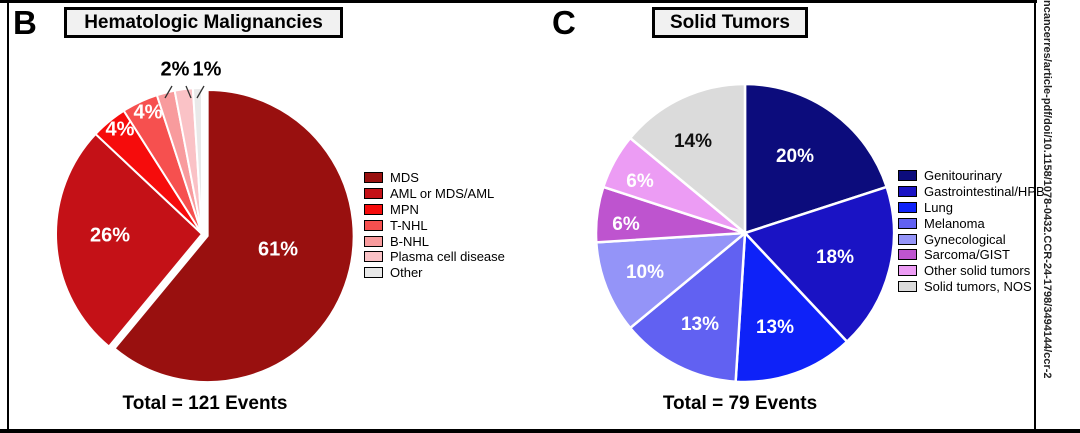 The width and height of the screenshot is (1080, 433). I want to click on panel-c-title: Solid Tumors, so click(730, 22).